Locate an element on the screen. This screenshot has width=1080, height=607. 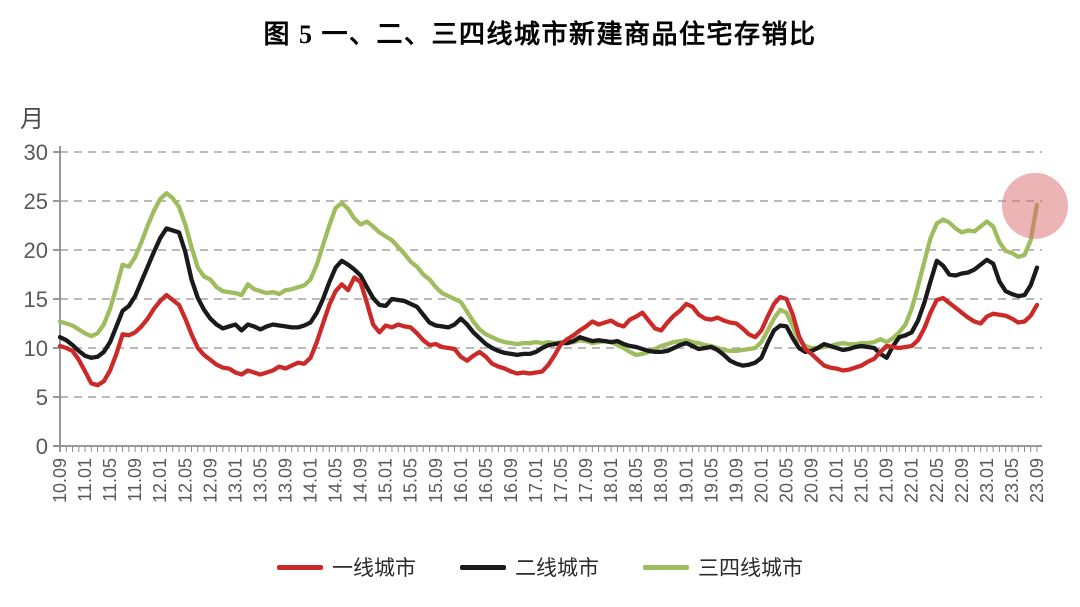
y-tick-label: 0 is located at coordinates (42, 446).